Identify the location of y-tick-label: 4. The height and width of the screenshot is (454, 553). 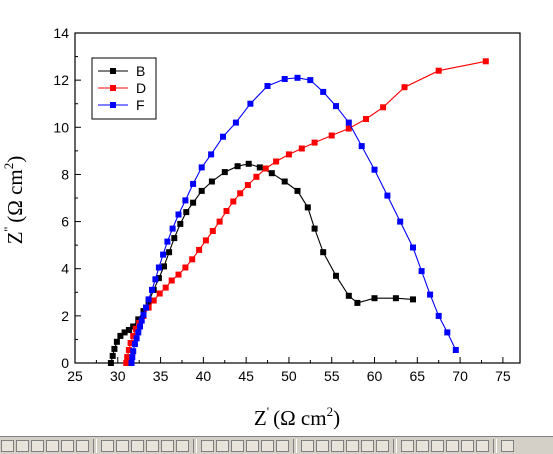
(65, 269).